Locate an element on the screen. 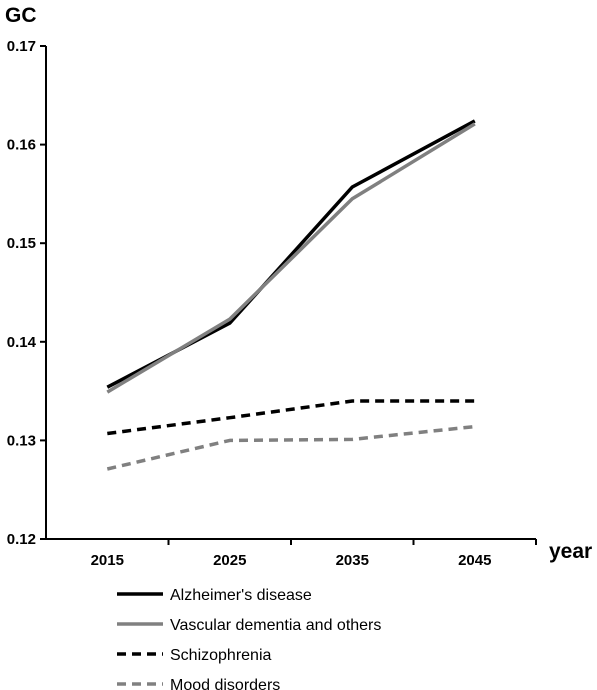  x-tick-label: 2035 is located at coordinates (352, 560).